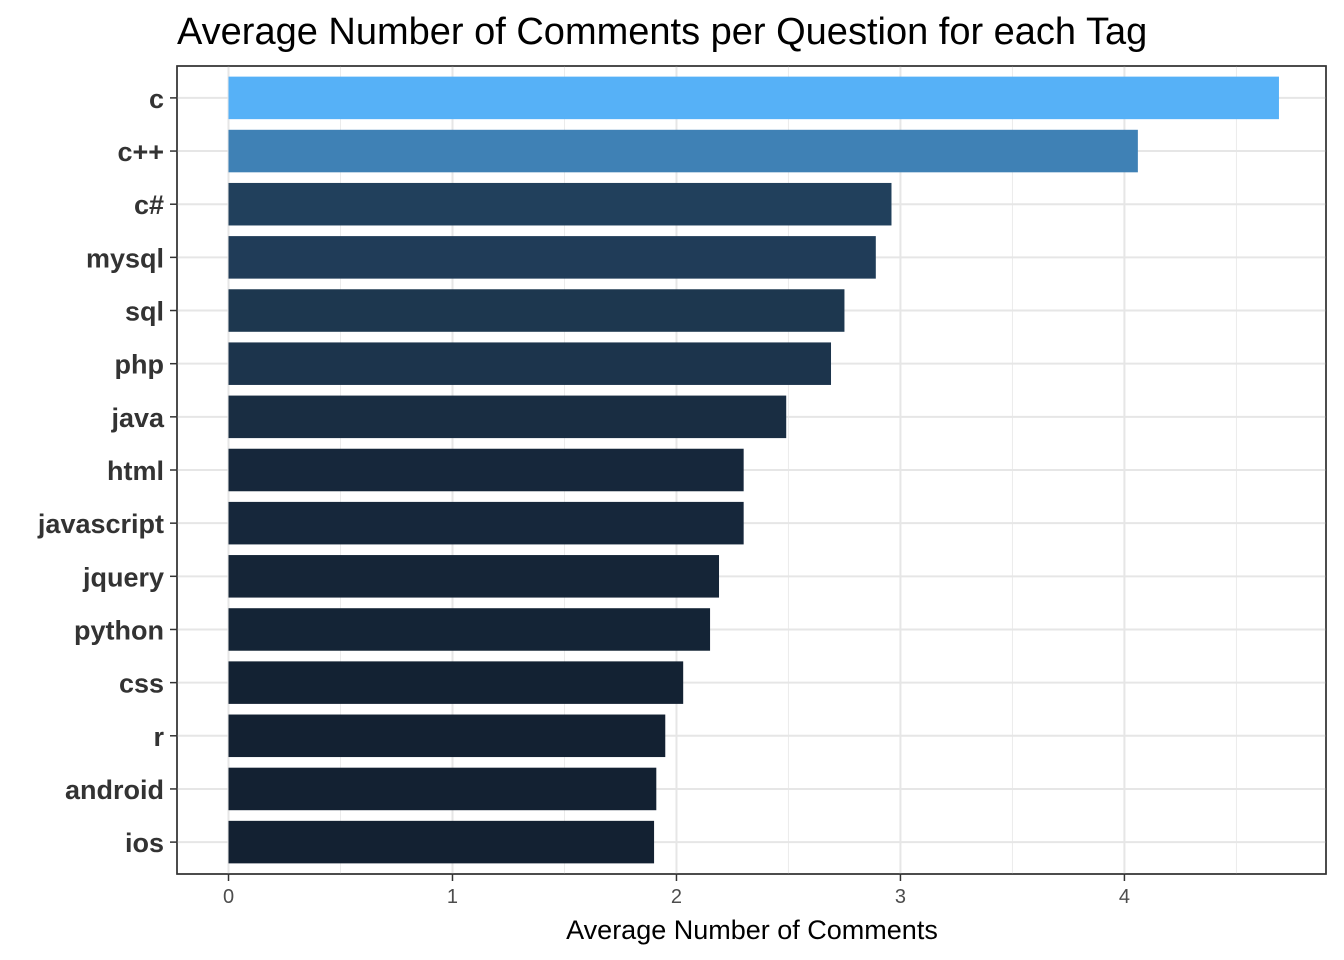 The height and width of the screenshot is (960, 1344). What do you see at coordinates (1124, 897) in the screenshot?
I see `x-tick-label: 4` at bounding box center [1124, 897].